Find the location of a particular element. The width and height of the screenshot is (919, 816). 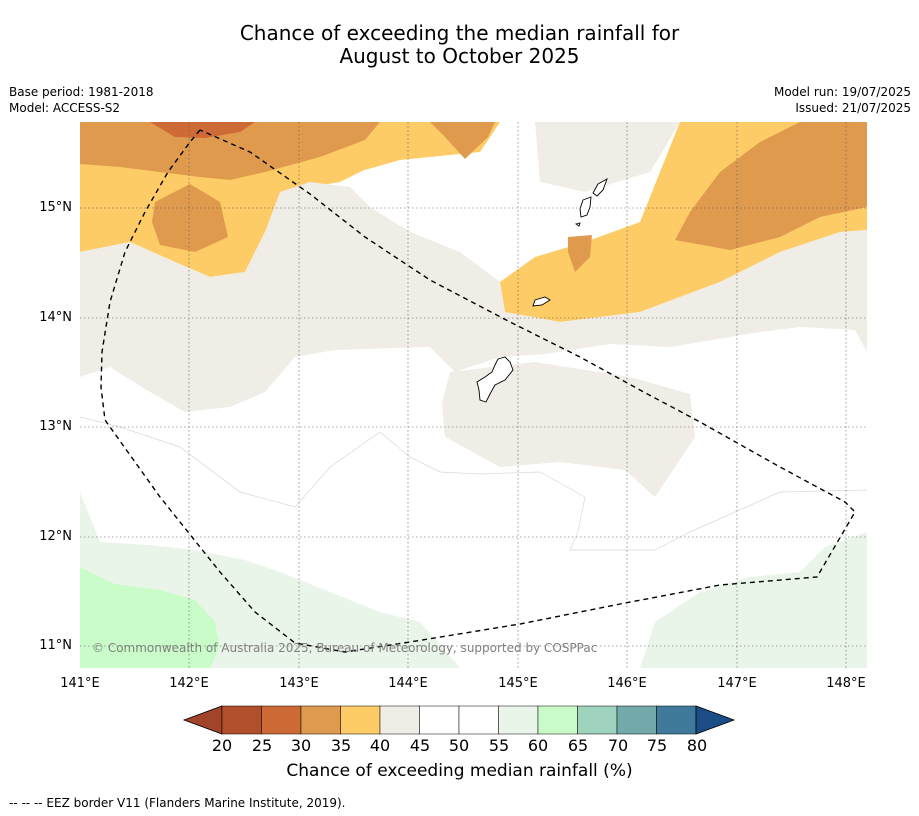

cb-tick-25: 25 is located at coordinates (262, 745).